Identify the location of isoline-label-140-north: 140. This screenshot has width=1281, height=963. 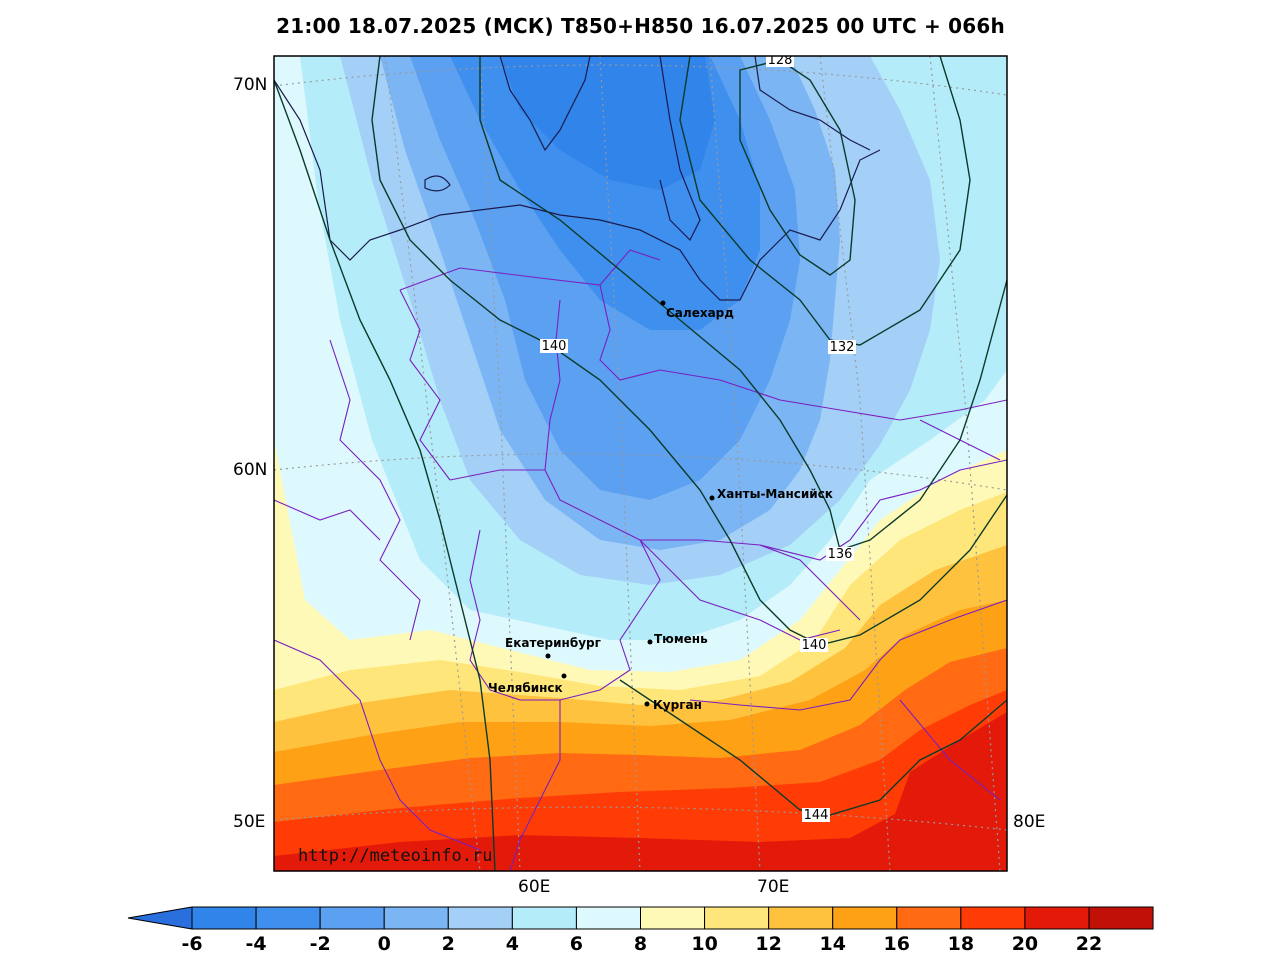
(554, 346).